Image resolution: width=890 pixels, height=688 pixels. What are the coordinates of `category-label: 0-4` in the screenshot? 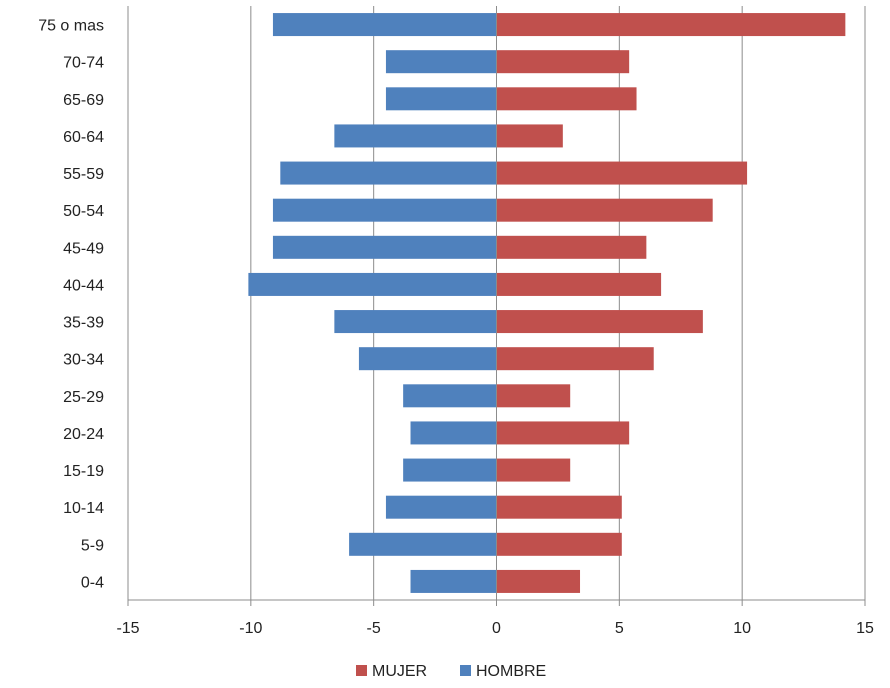 It's located at (92, 582).